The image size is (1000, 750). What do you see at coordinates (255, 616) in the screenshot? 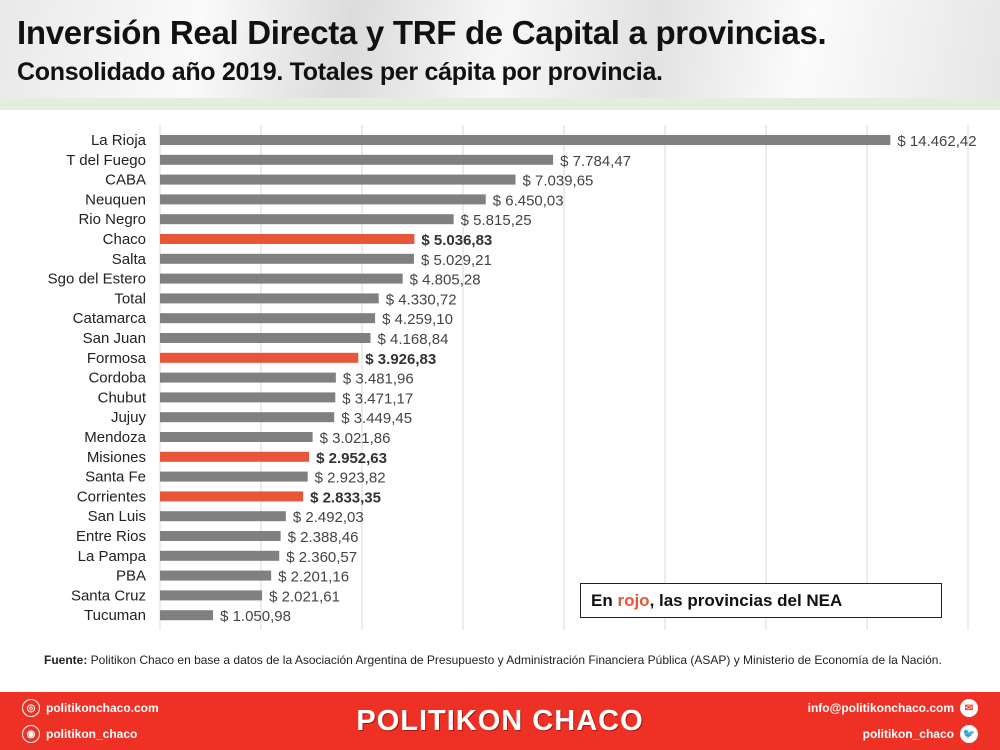
I see `value-label: $ 1.050,98` at bounding box center [255, 616].